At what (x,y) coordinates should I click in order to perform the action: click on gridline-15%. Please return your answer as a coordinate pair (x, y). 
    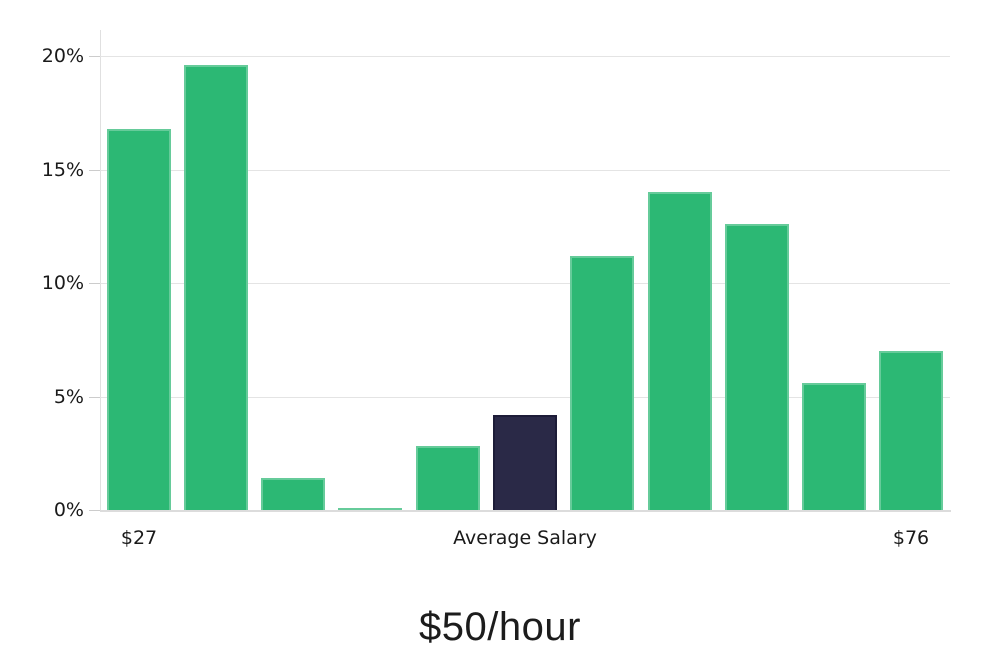
    Looking at the image, I should click on (525, 170).